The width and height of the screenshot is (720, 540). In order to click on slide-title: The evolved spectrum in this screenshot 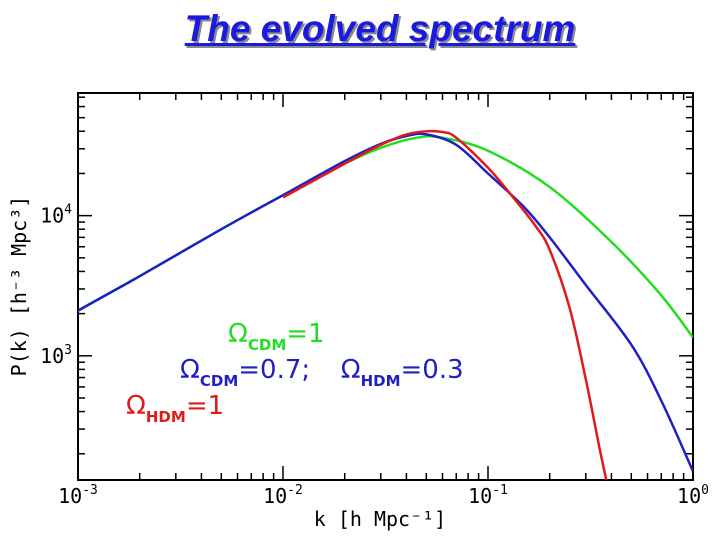, I will do `click(380, 28)`.